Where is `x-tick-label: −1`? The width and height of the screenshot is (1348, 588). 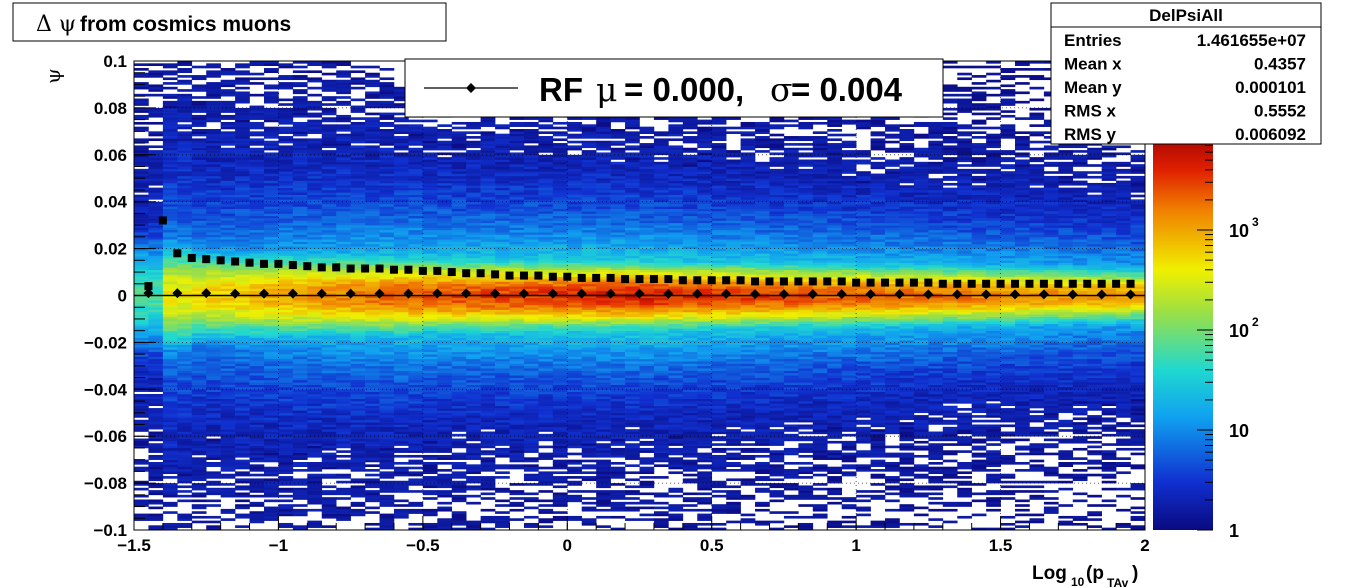
x-tick-label: −1 is located at coordinates (278, 545).